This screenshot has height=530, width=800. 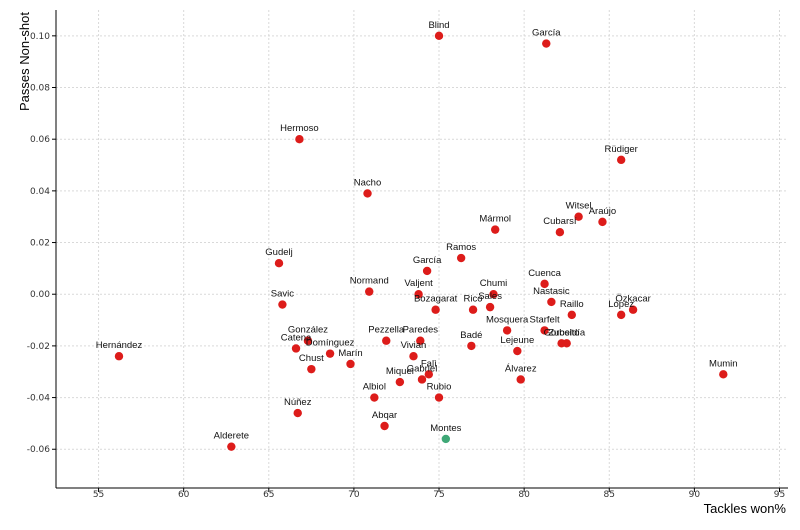 What do you see at coordinates (374, 397) in the screenshot?
I see `point-albiol` at bounding box center [374, 397].